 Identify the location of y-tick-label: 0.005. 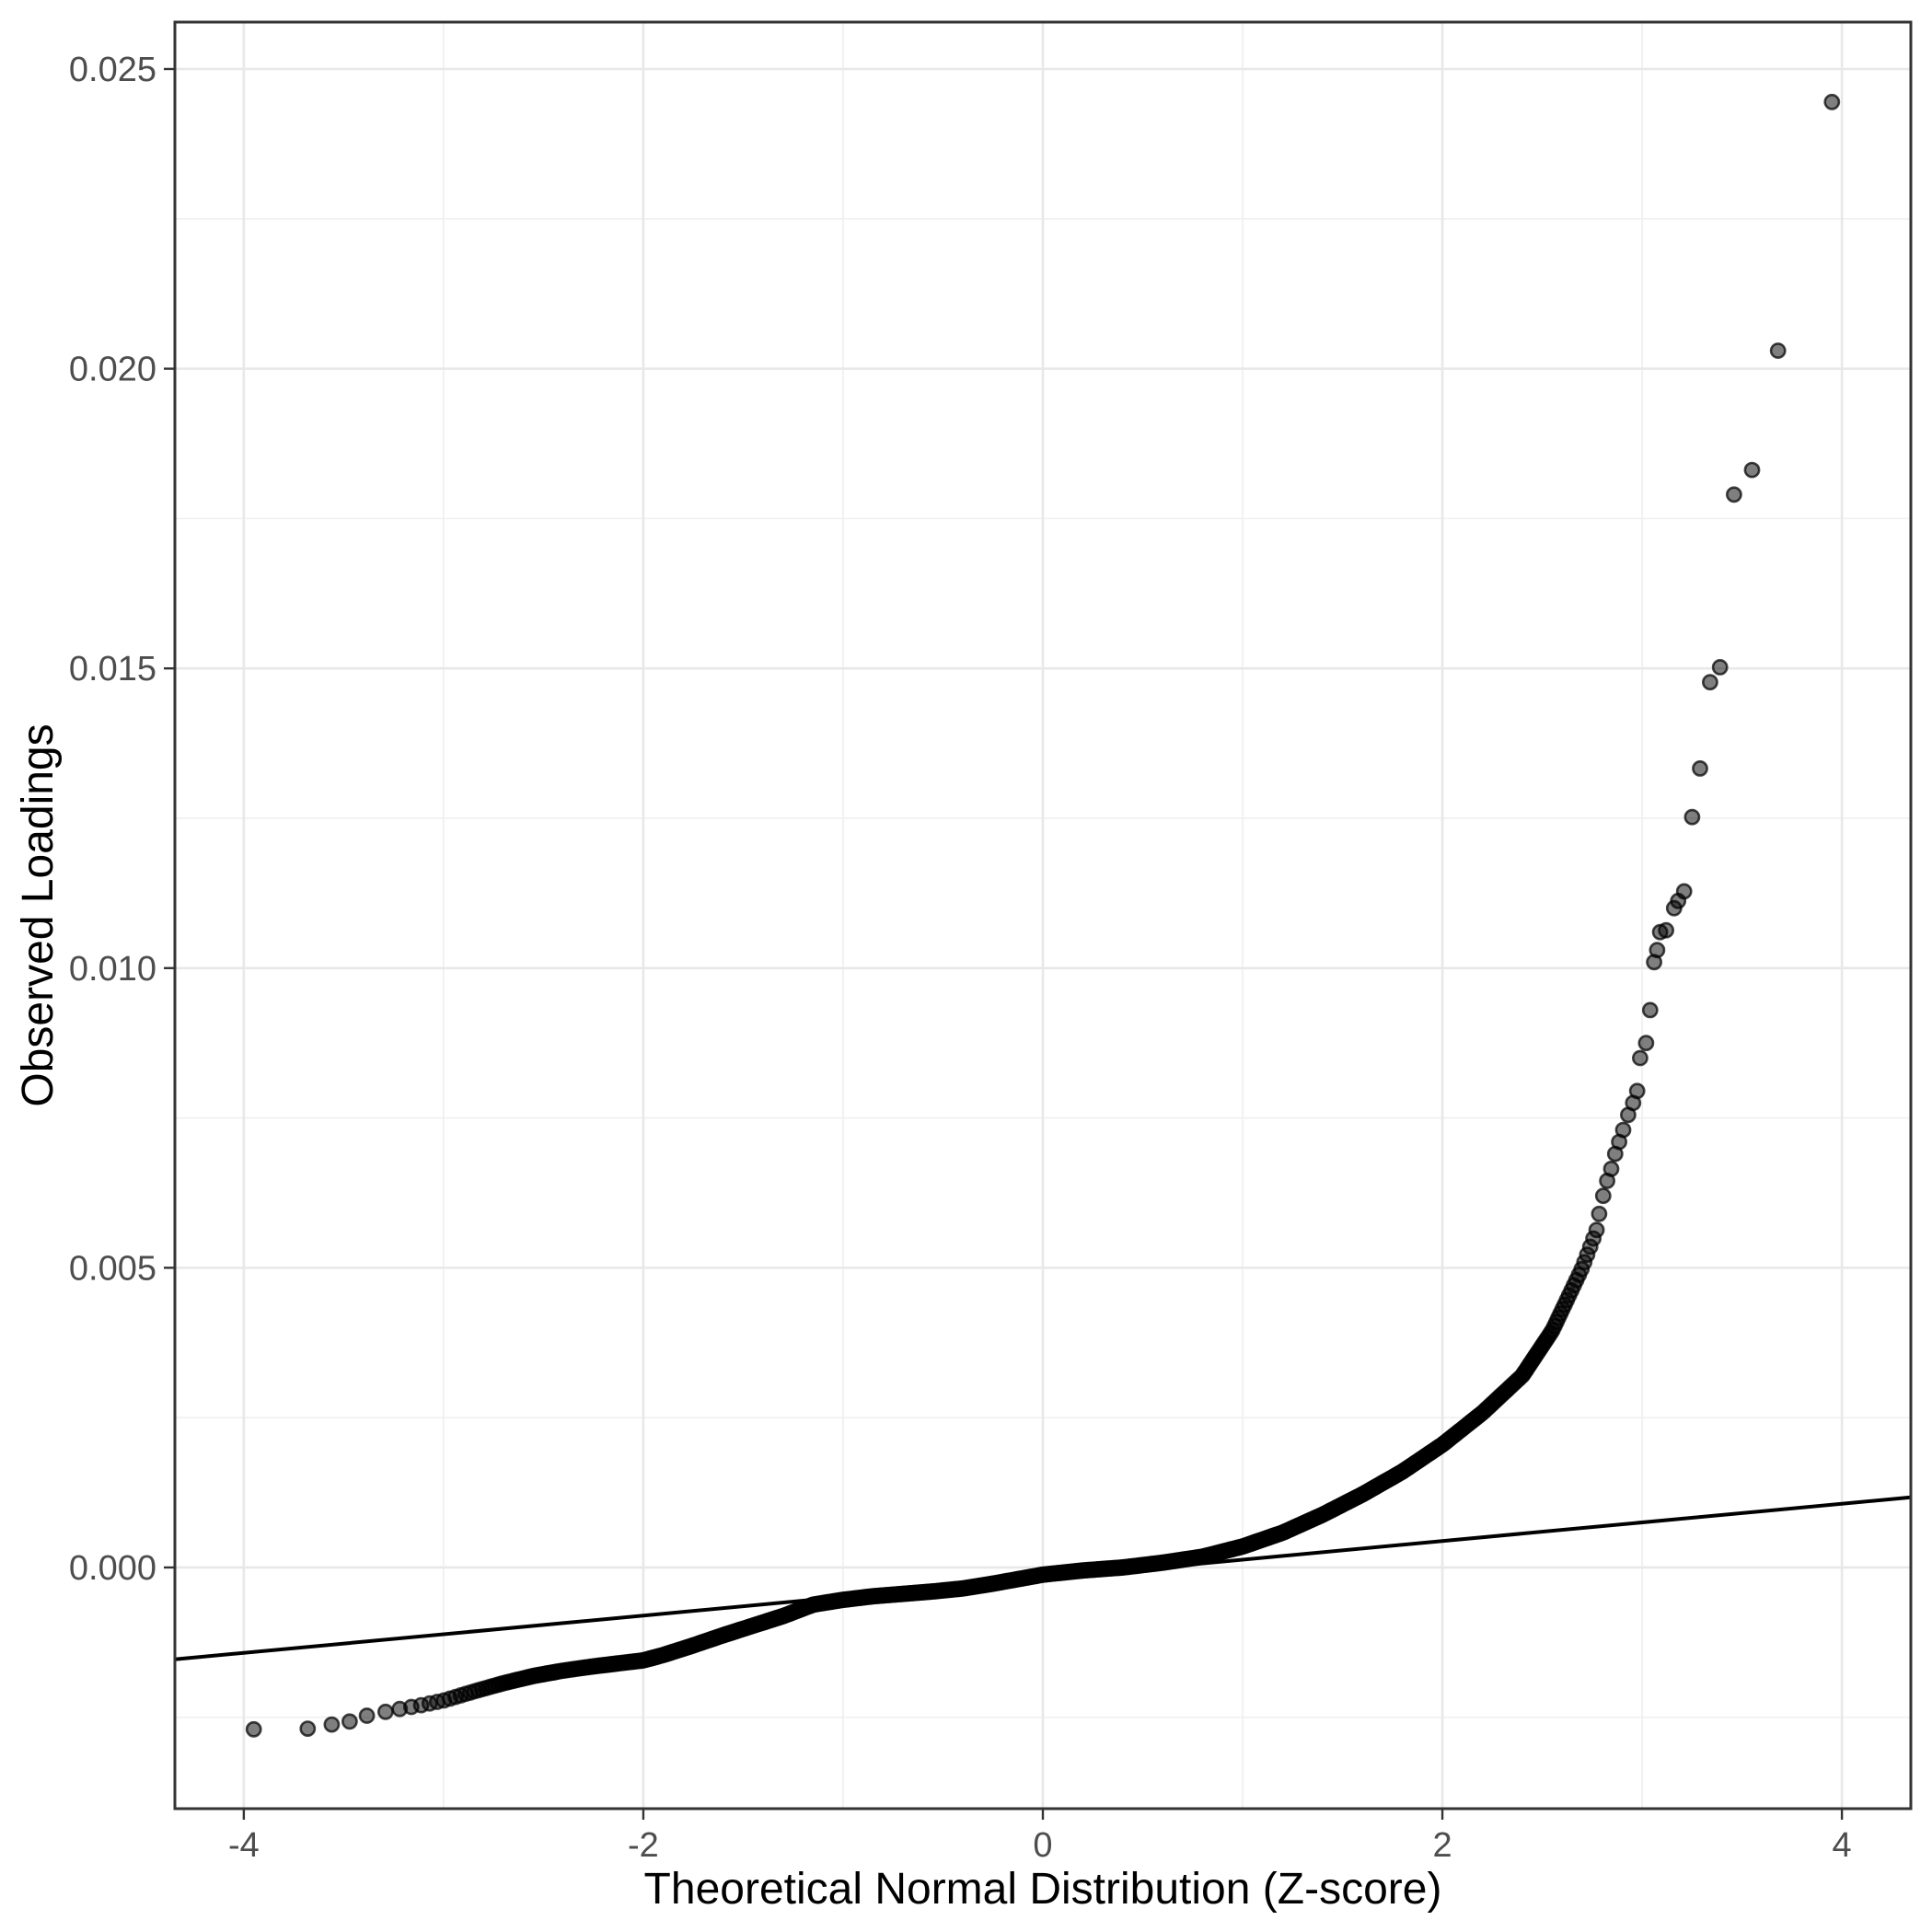
(113, 1269).